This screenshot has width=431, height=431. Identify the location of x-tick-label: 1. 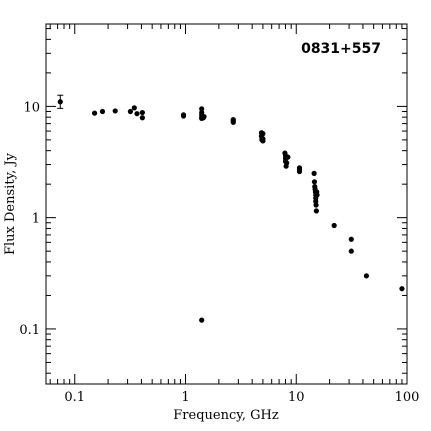
(185, 397).